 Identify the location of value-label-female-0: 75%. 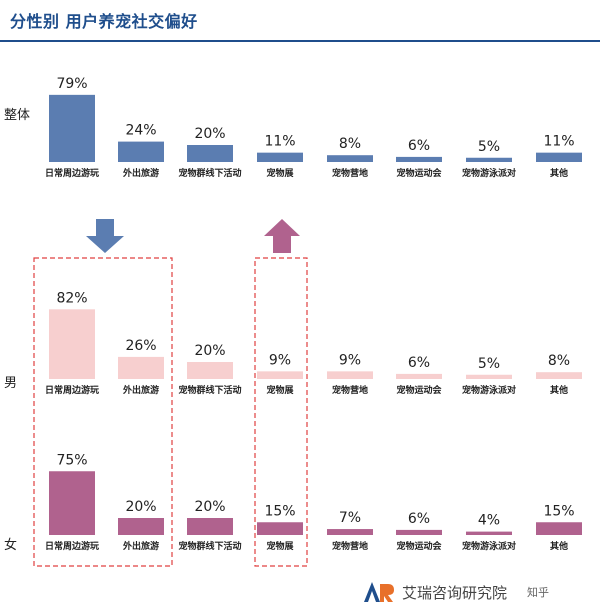
(71, 460).